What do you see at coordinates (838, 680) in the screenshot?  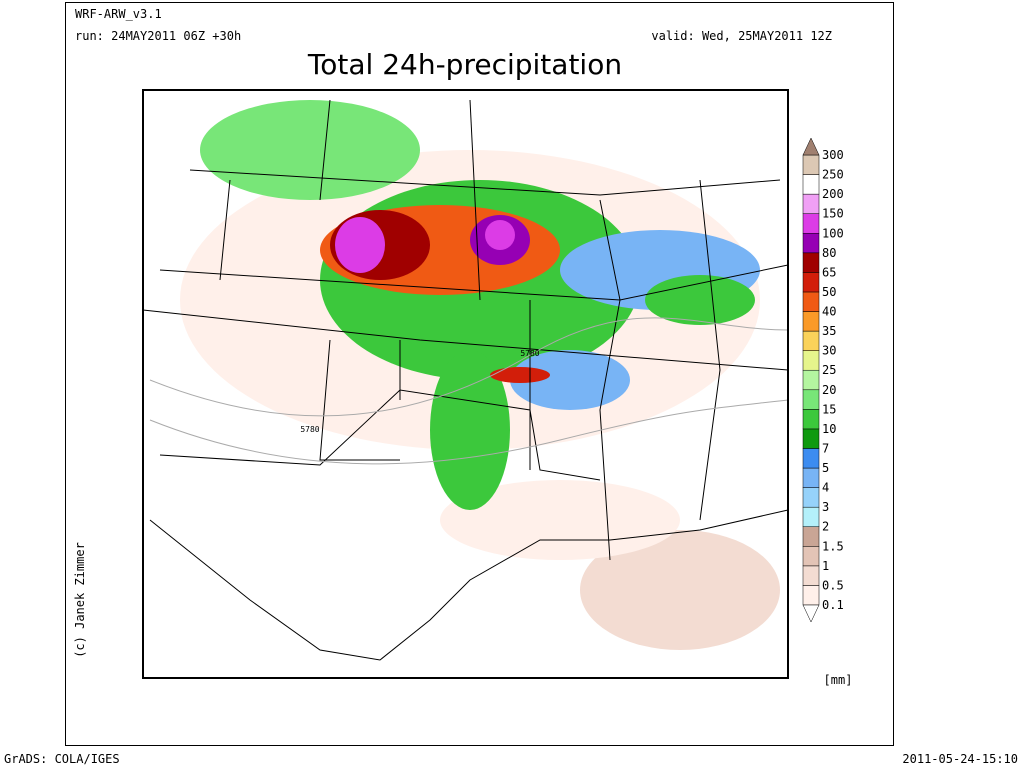 I see `legend-unit: [mm]` at bounding box center [838, 680].